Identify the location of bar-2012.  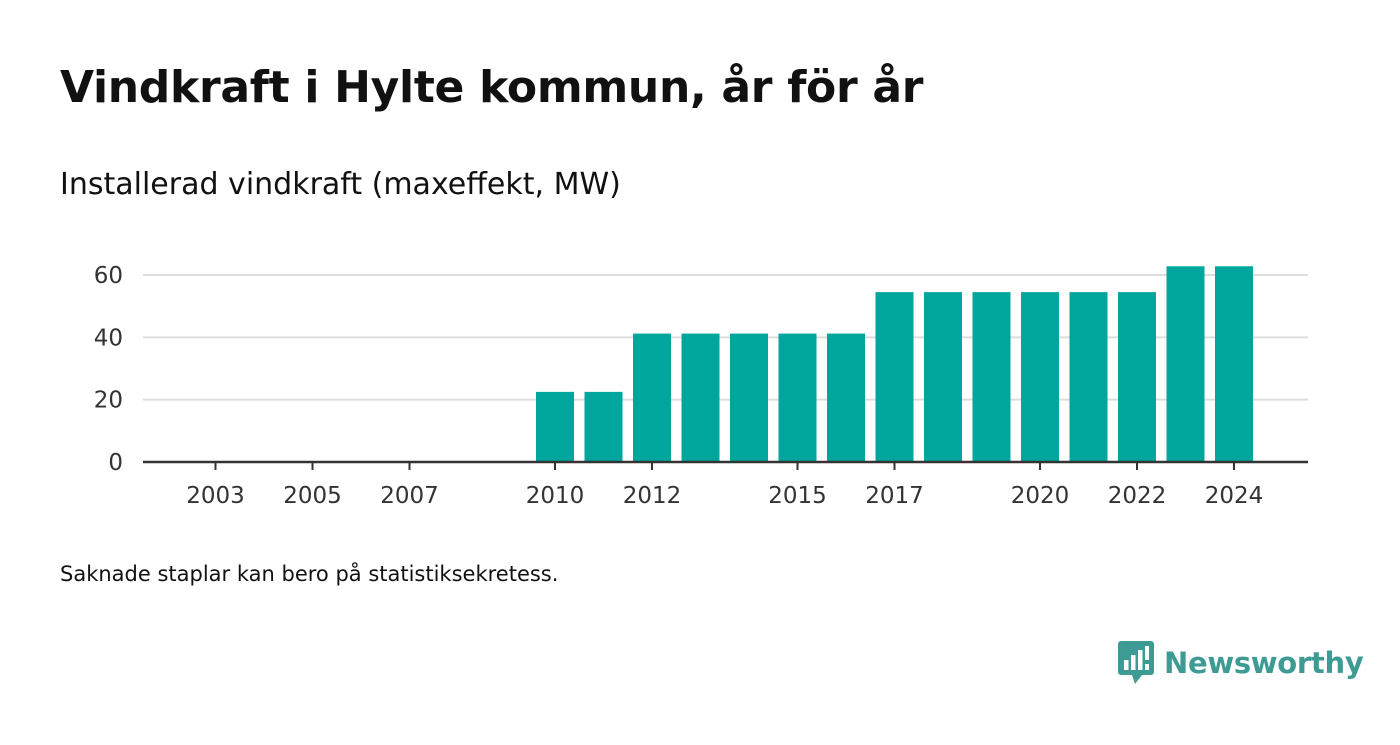
(652, 397).